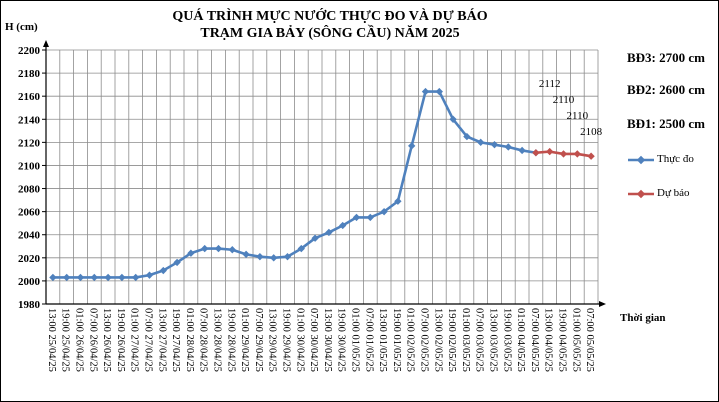  Describe the element at coordinates (575, 340) in the screenshot. I see `x-tick-label: 01:00 05/05/25` at that location.